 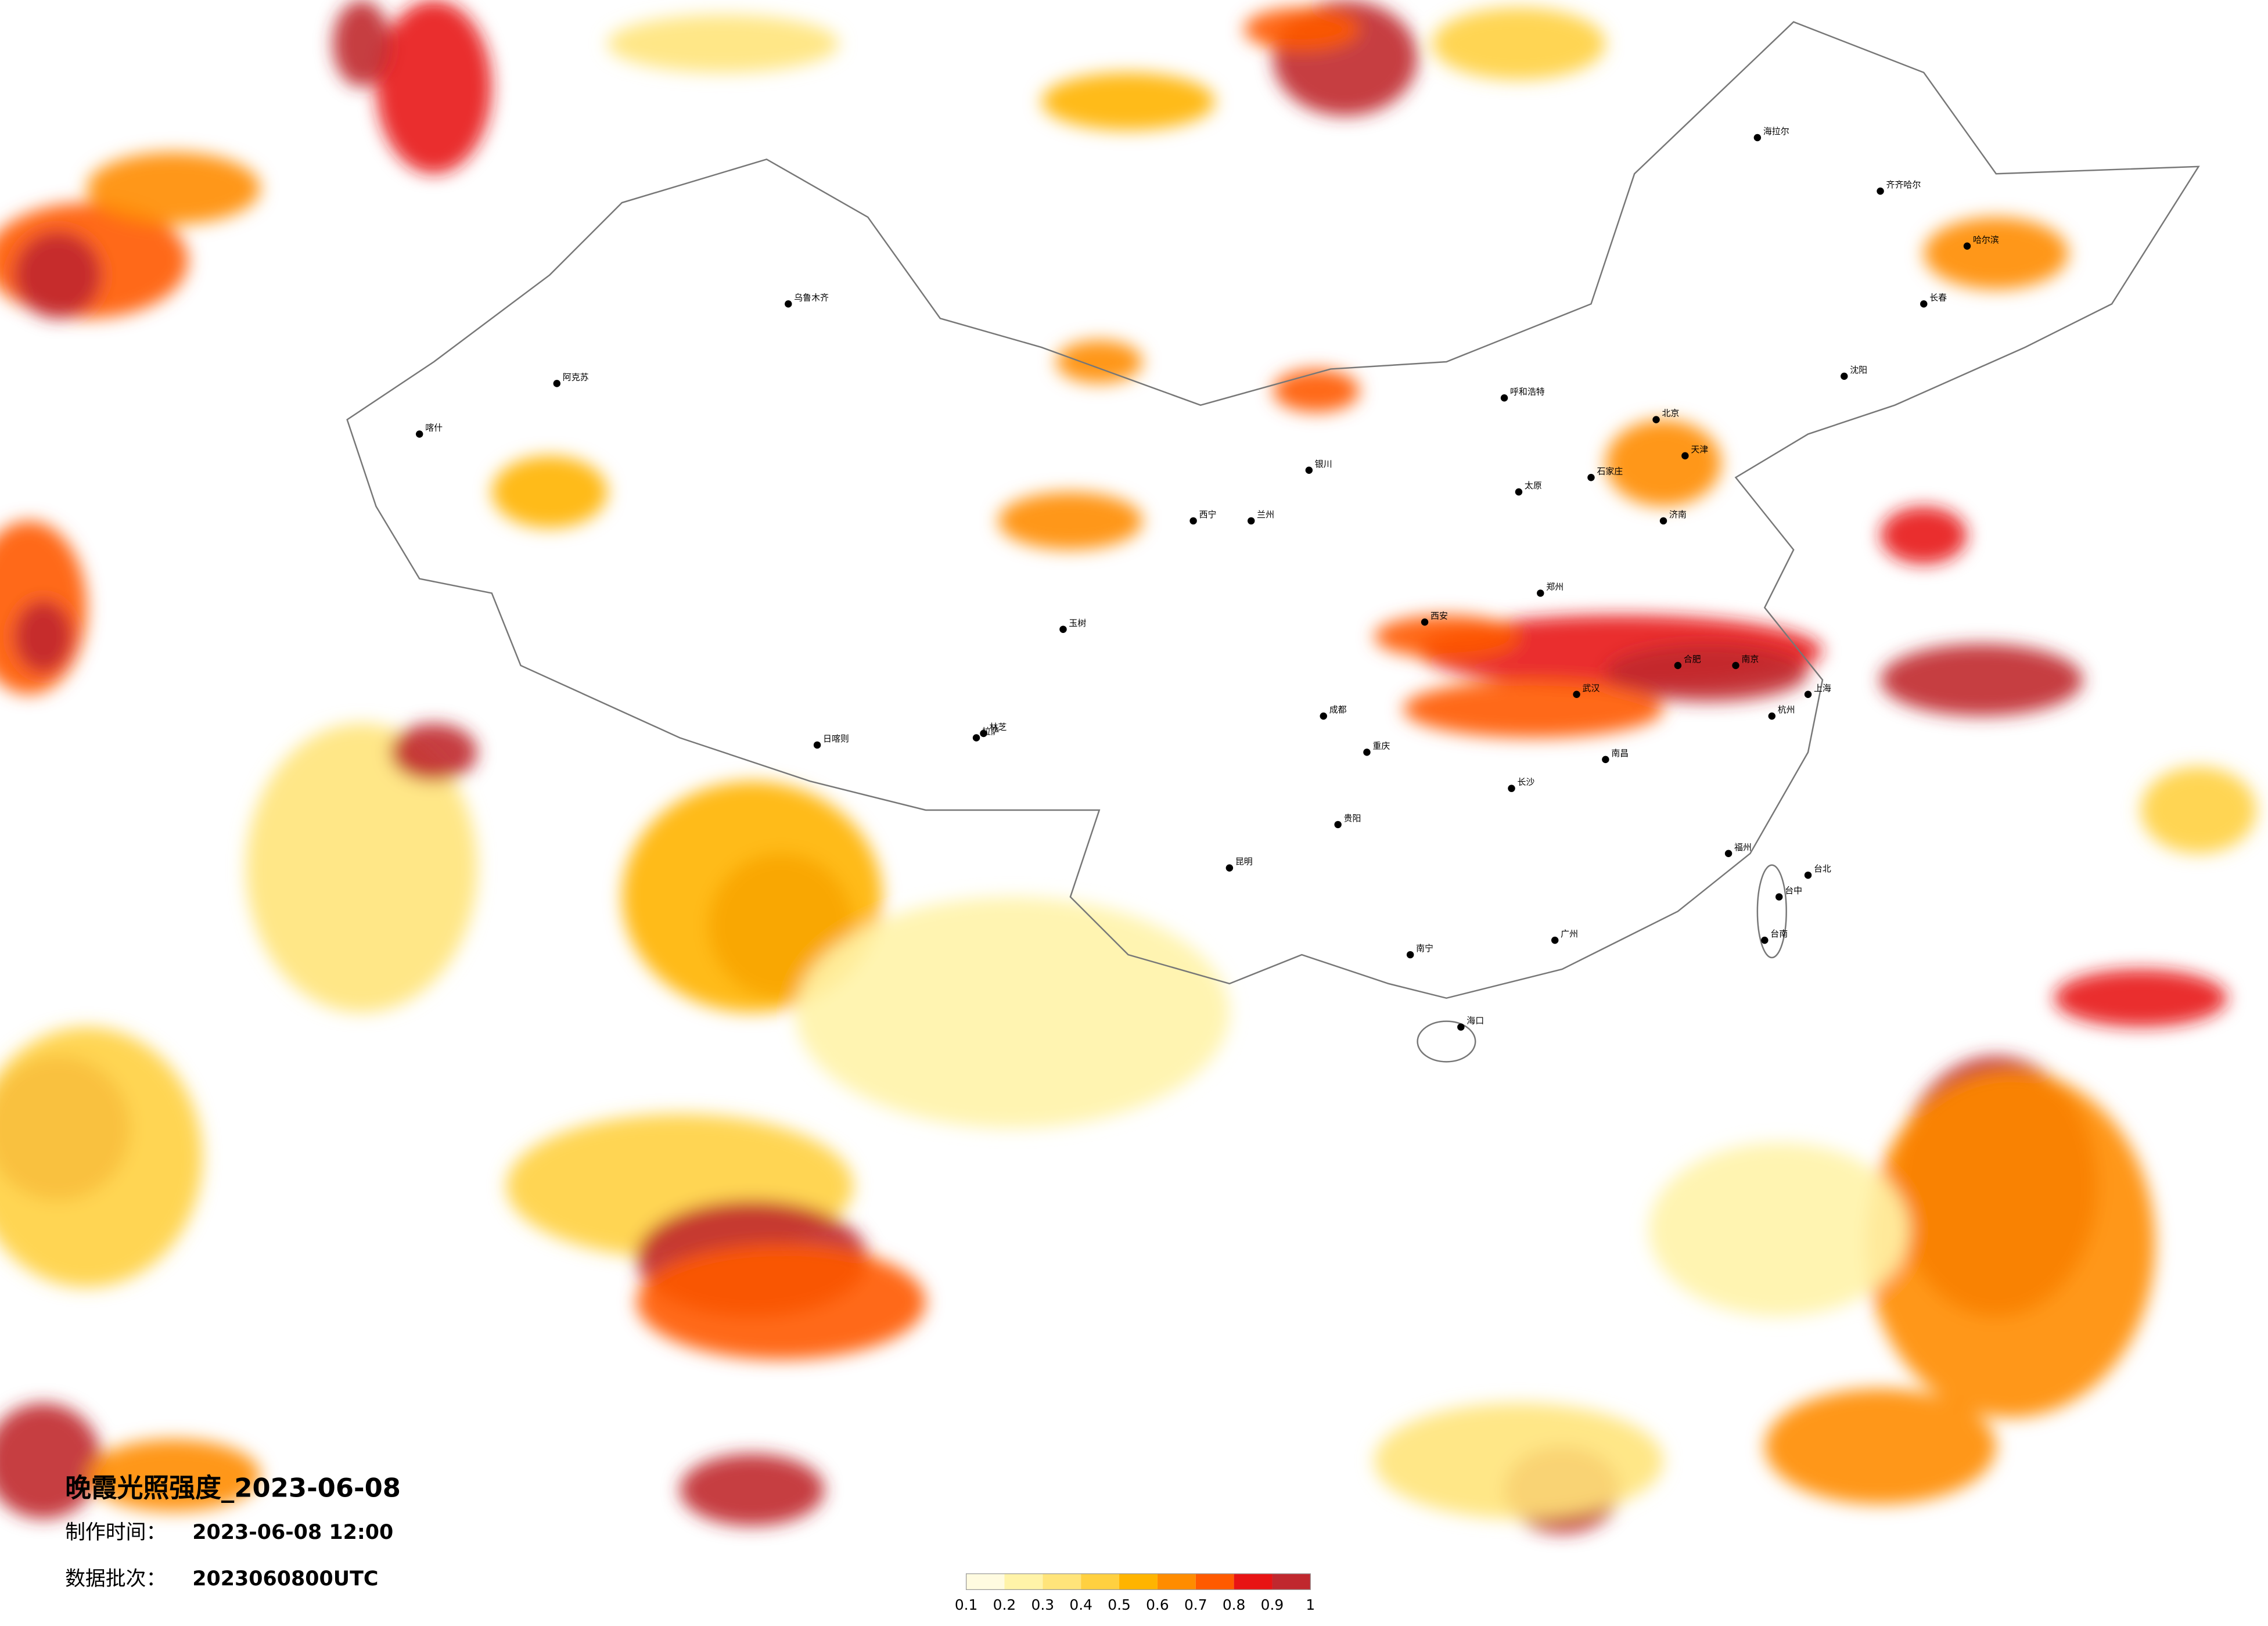 I want to click on city-label: 南京, so click(x=1750, y=659).